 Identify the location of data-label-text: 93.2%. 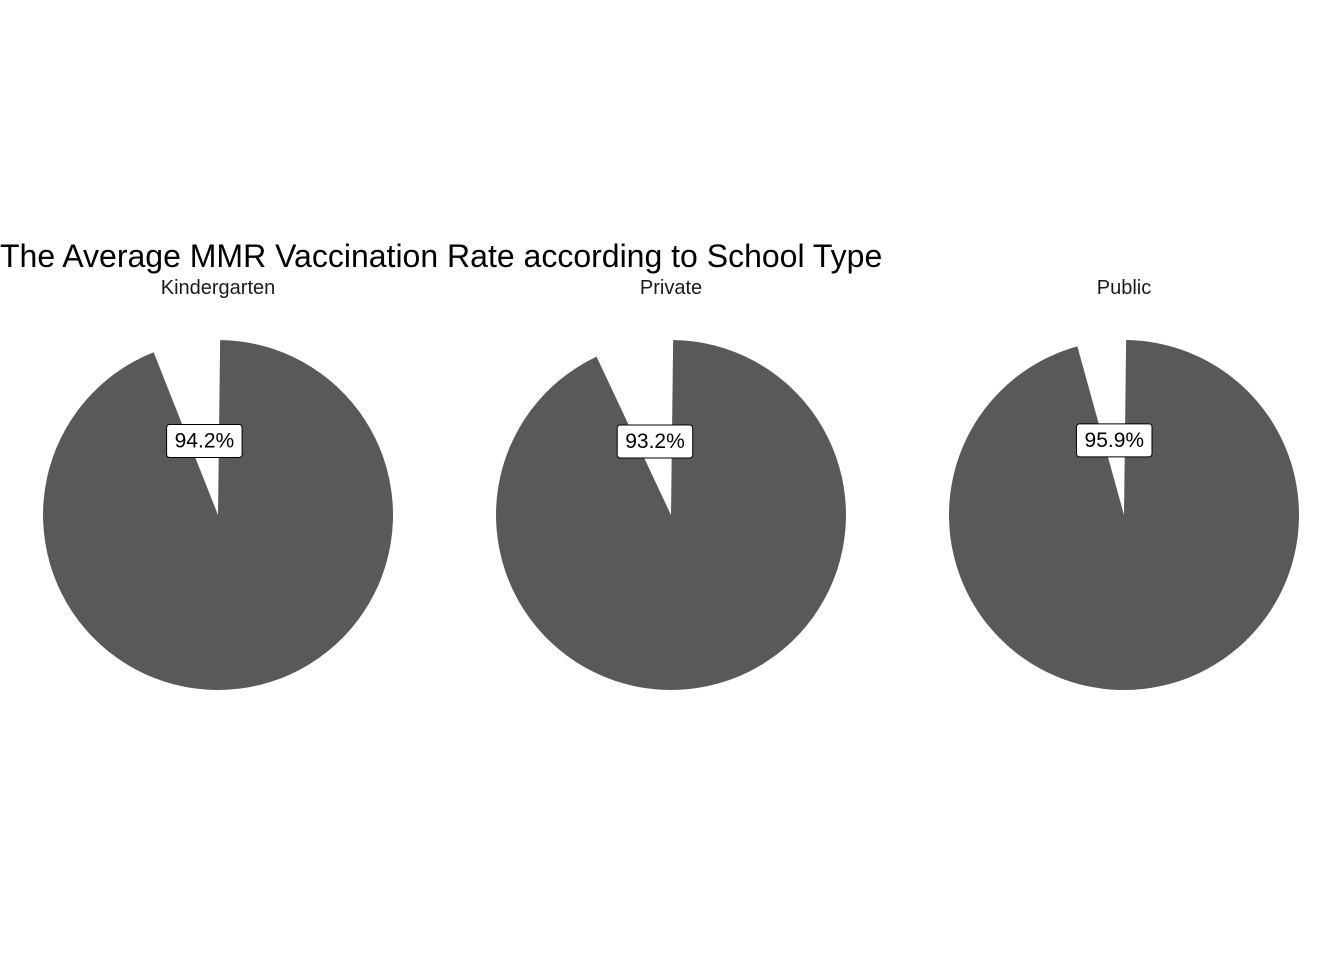
(655, 441).